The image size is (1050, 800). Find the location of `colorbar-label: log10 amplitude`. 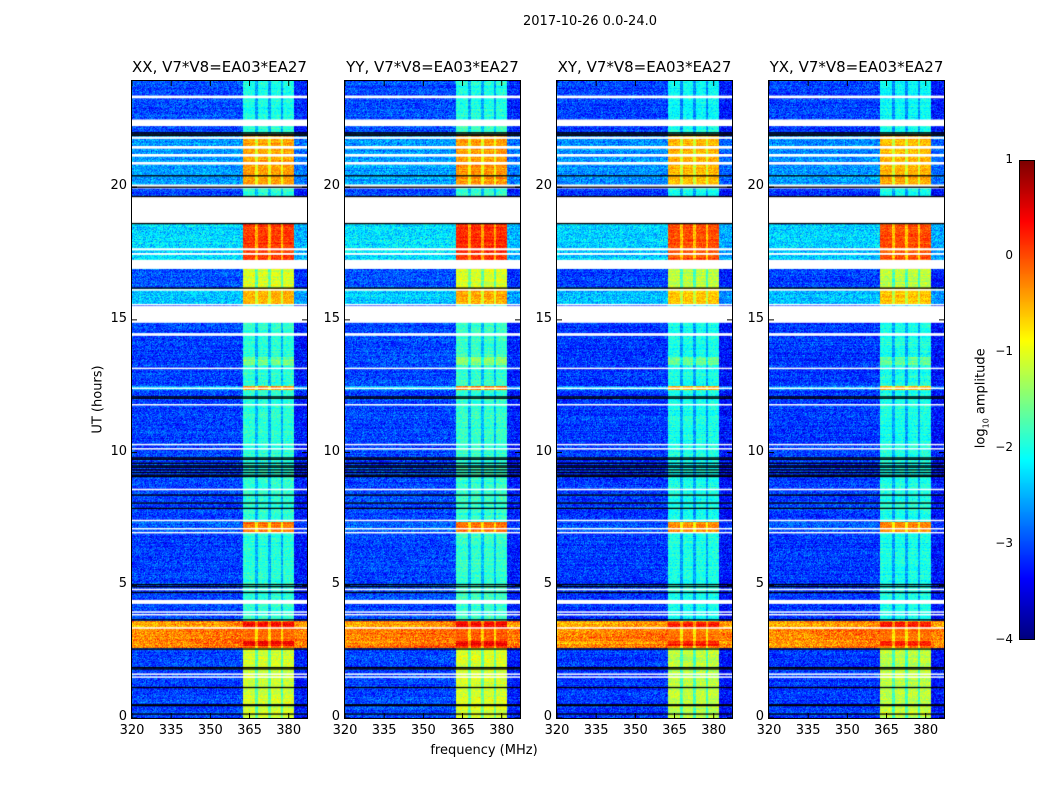

colorbar-label: log10 amplitude is located at coordinates (982, 398).